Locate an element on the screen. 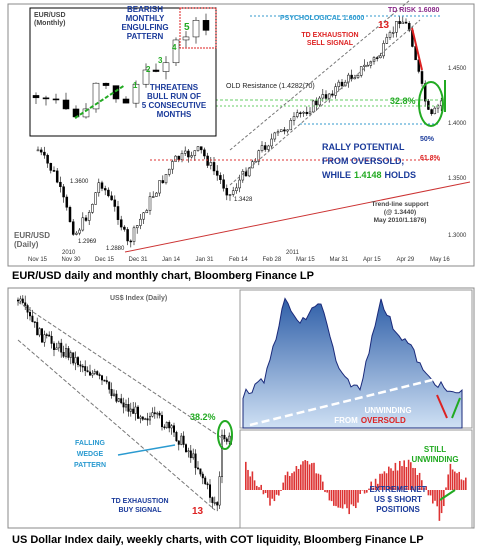  chart-title: US$ Index (Daily) is located at coordinates (138, 298).